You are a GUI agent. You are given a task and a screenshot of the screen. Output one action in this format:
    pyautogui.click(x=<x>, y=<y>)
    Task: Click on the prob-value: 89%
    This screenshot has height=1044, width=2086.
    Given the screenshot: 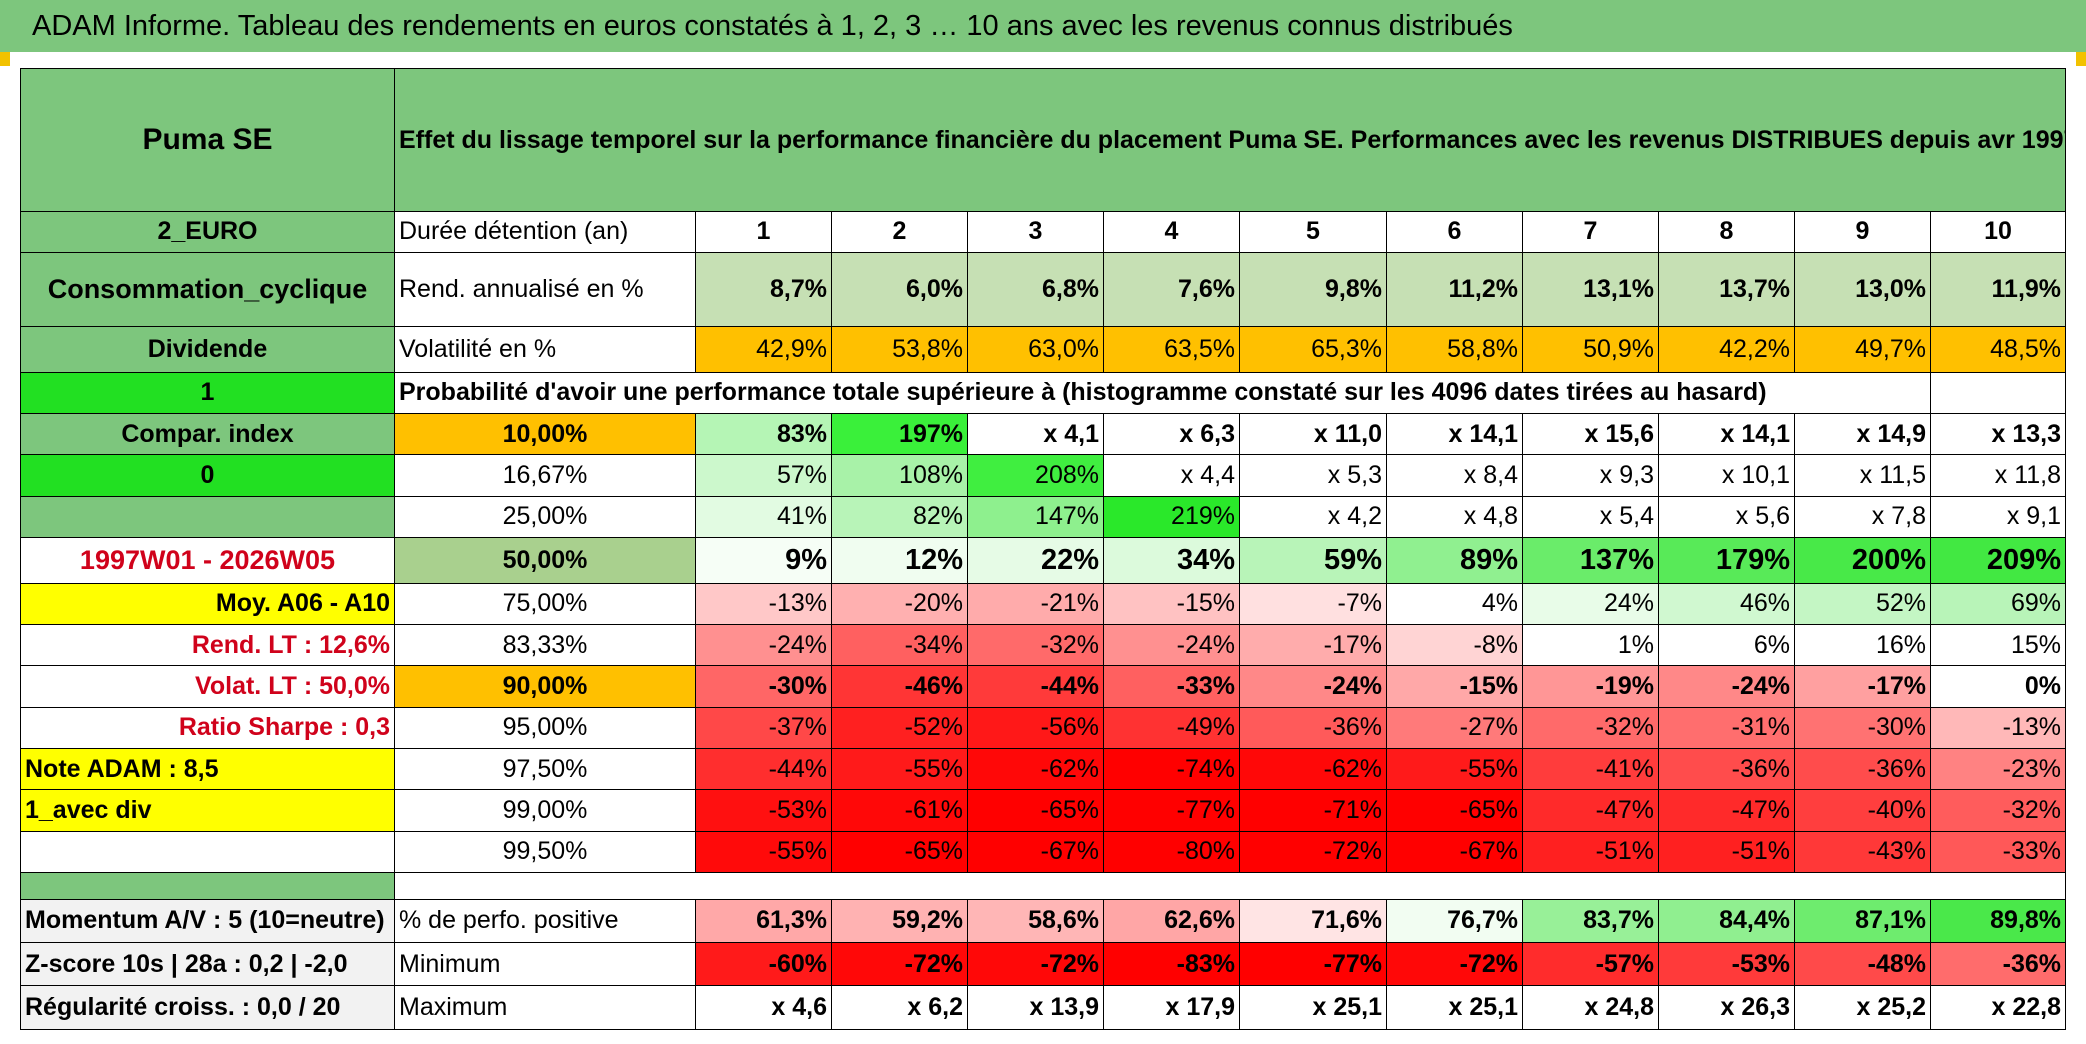 What is the action you would take?
    pyautogui.click(x=1454, y=560)
    